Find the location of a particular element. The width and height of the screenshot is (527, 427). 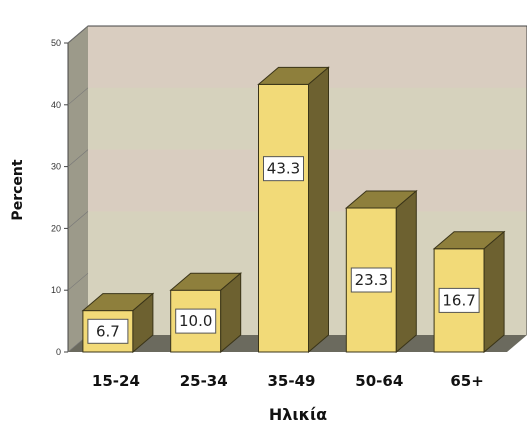

x-tick-label: 35-49 is located at coordinates (292, 381).